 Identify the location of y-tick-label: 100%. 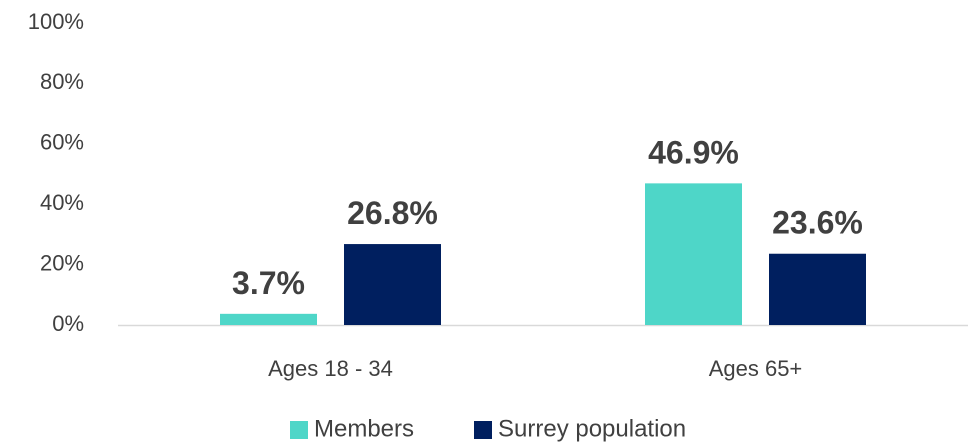
(56, 21).